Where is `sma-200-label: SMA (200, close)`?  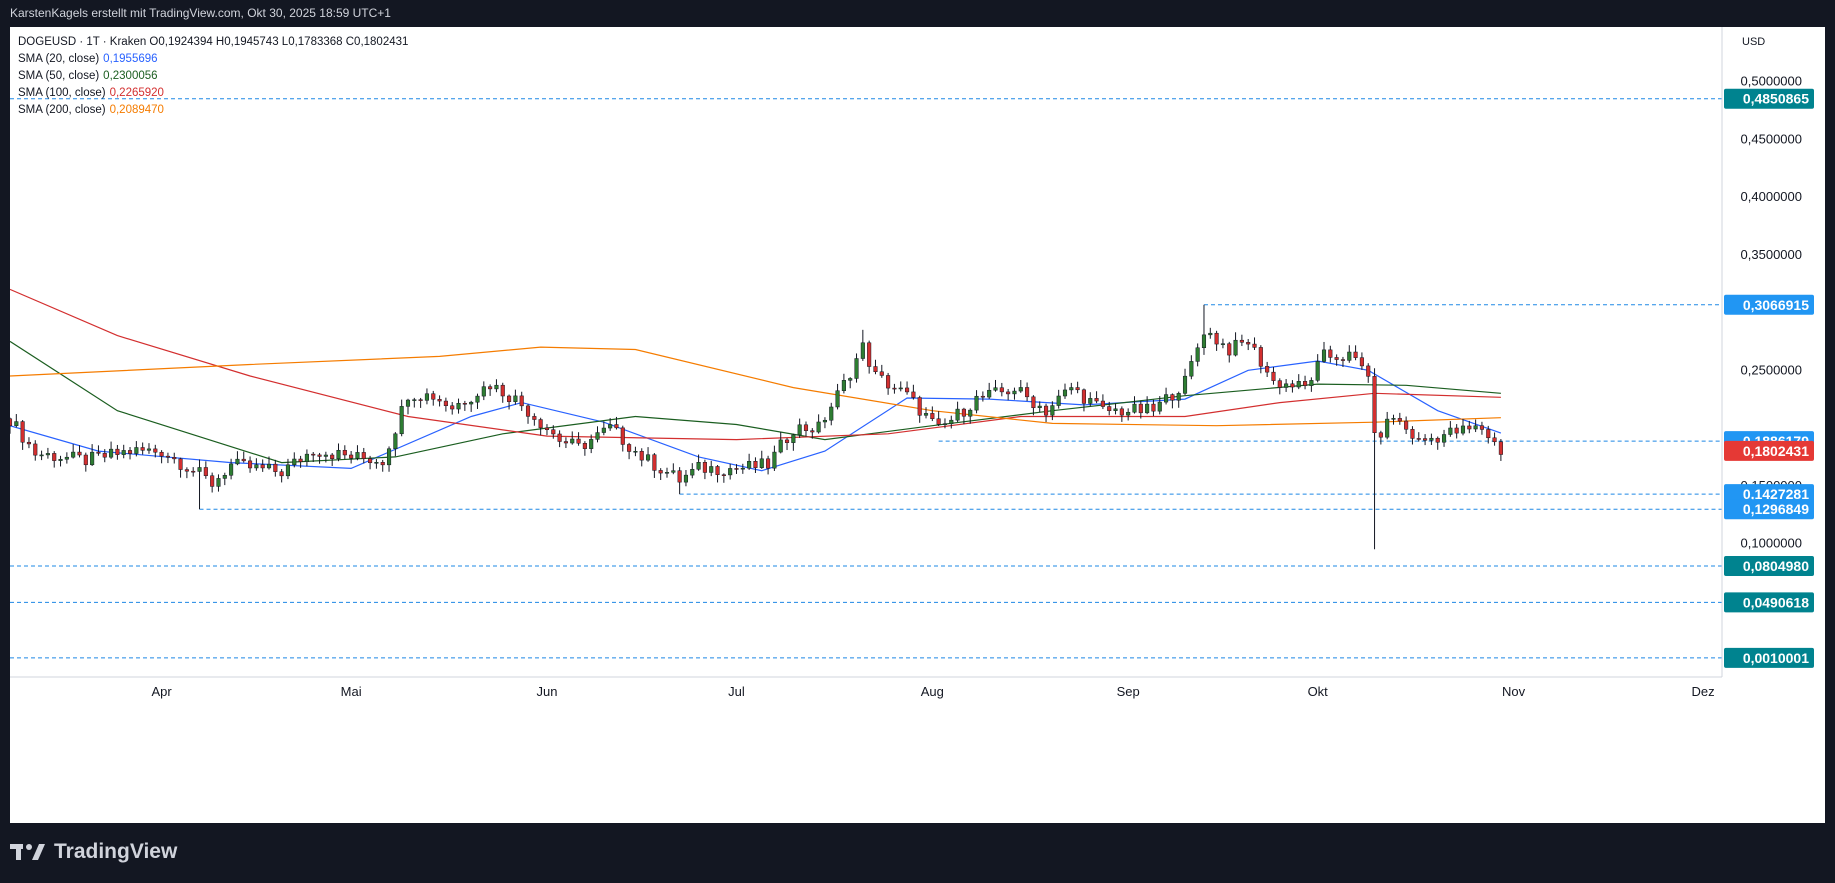
sma-200-label: SMA (200, close) is located at coordinates (62, 110).